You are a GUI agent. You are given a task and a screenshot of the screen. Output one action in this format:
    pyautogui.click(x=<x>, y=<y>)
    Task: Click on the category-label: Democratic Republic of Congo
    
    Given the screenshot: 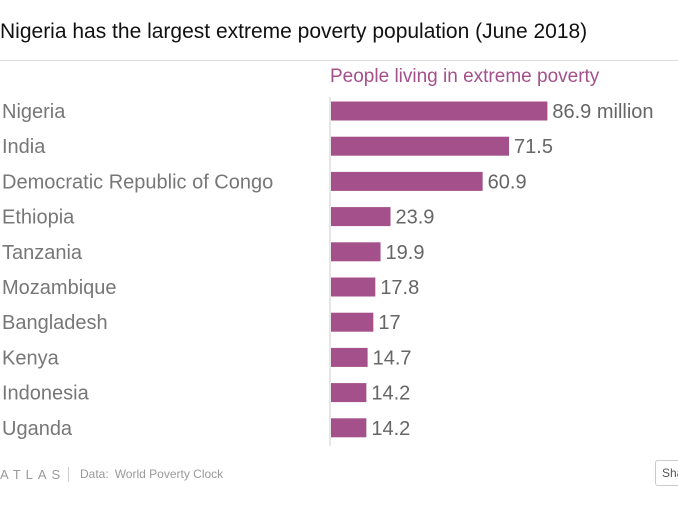 What is the action you would take?
    pyautogui.click(x=137, y=182)
    